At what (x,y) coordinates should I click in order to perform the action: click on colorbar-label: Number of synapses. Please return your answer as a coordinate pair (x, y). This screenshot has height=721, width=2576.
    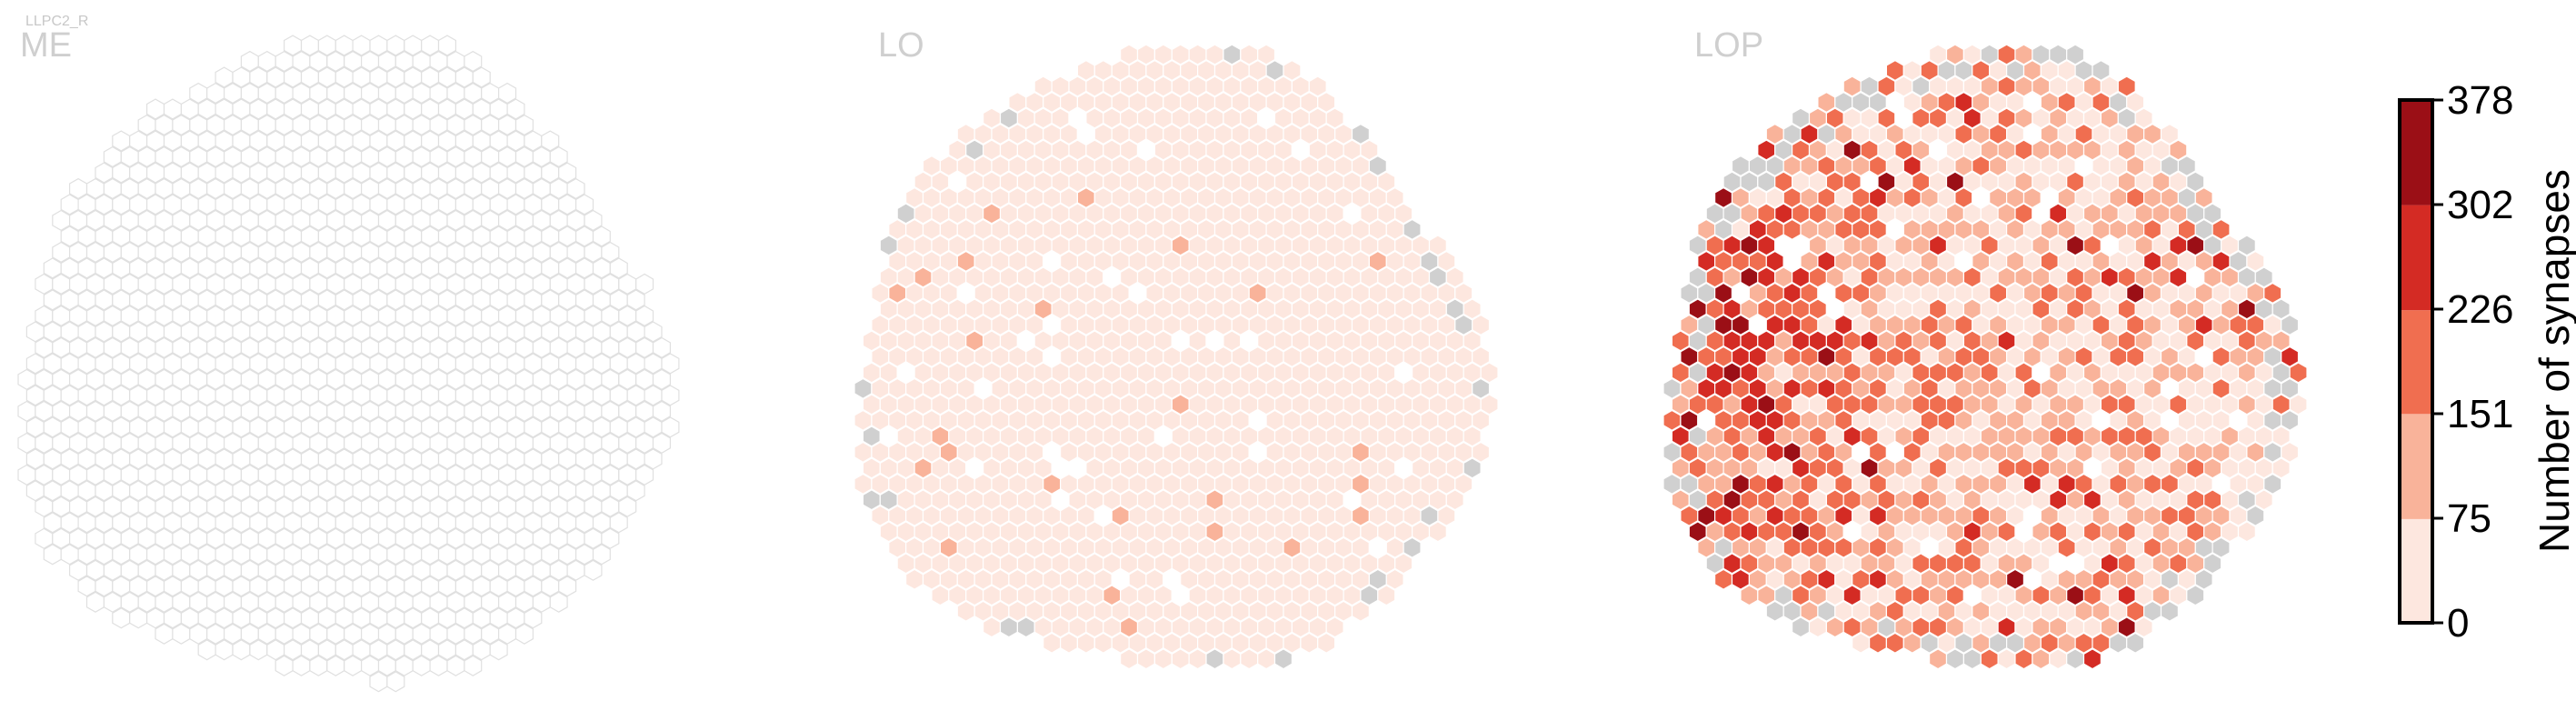
    Looking at the image, I should click on (2553, 361).